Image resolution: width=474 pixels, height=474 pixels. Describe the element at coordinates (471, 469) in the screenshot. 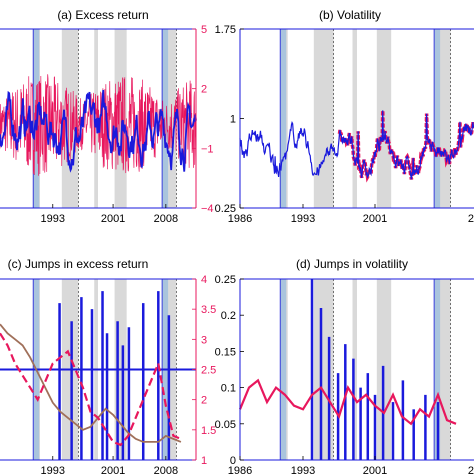

I see `panel-d-x-tick-label-clipped: 2` at that location.